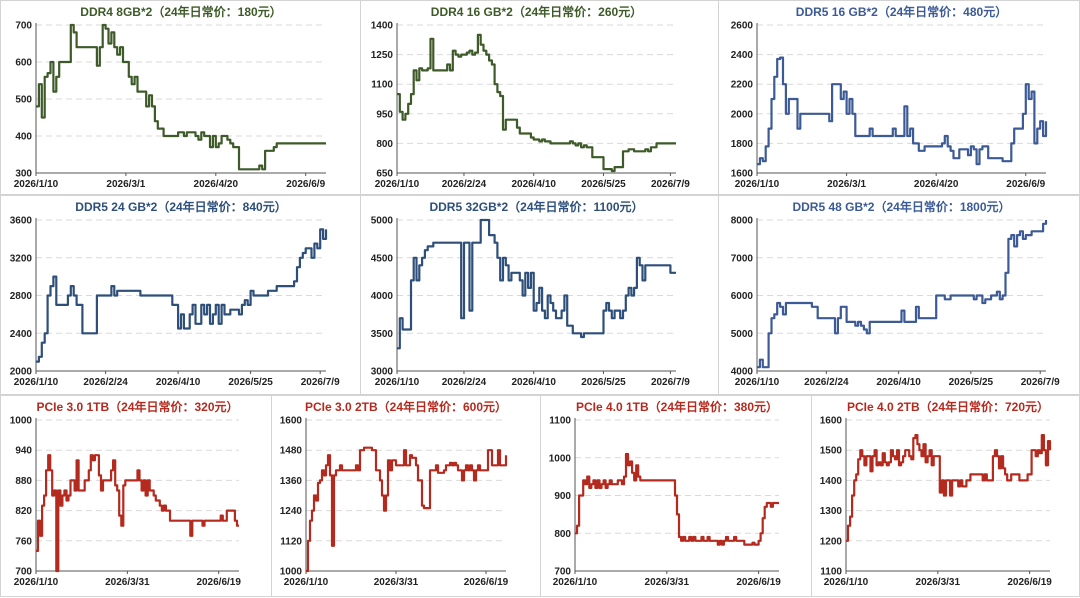 The image size is (1080, 598). I want to click on chart-title: PCIe 3.0 2TB（24年日常价：600元）, so click(406, 406).